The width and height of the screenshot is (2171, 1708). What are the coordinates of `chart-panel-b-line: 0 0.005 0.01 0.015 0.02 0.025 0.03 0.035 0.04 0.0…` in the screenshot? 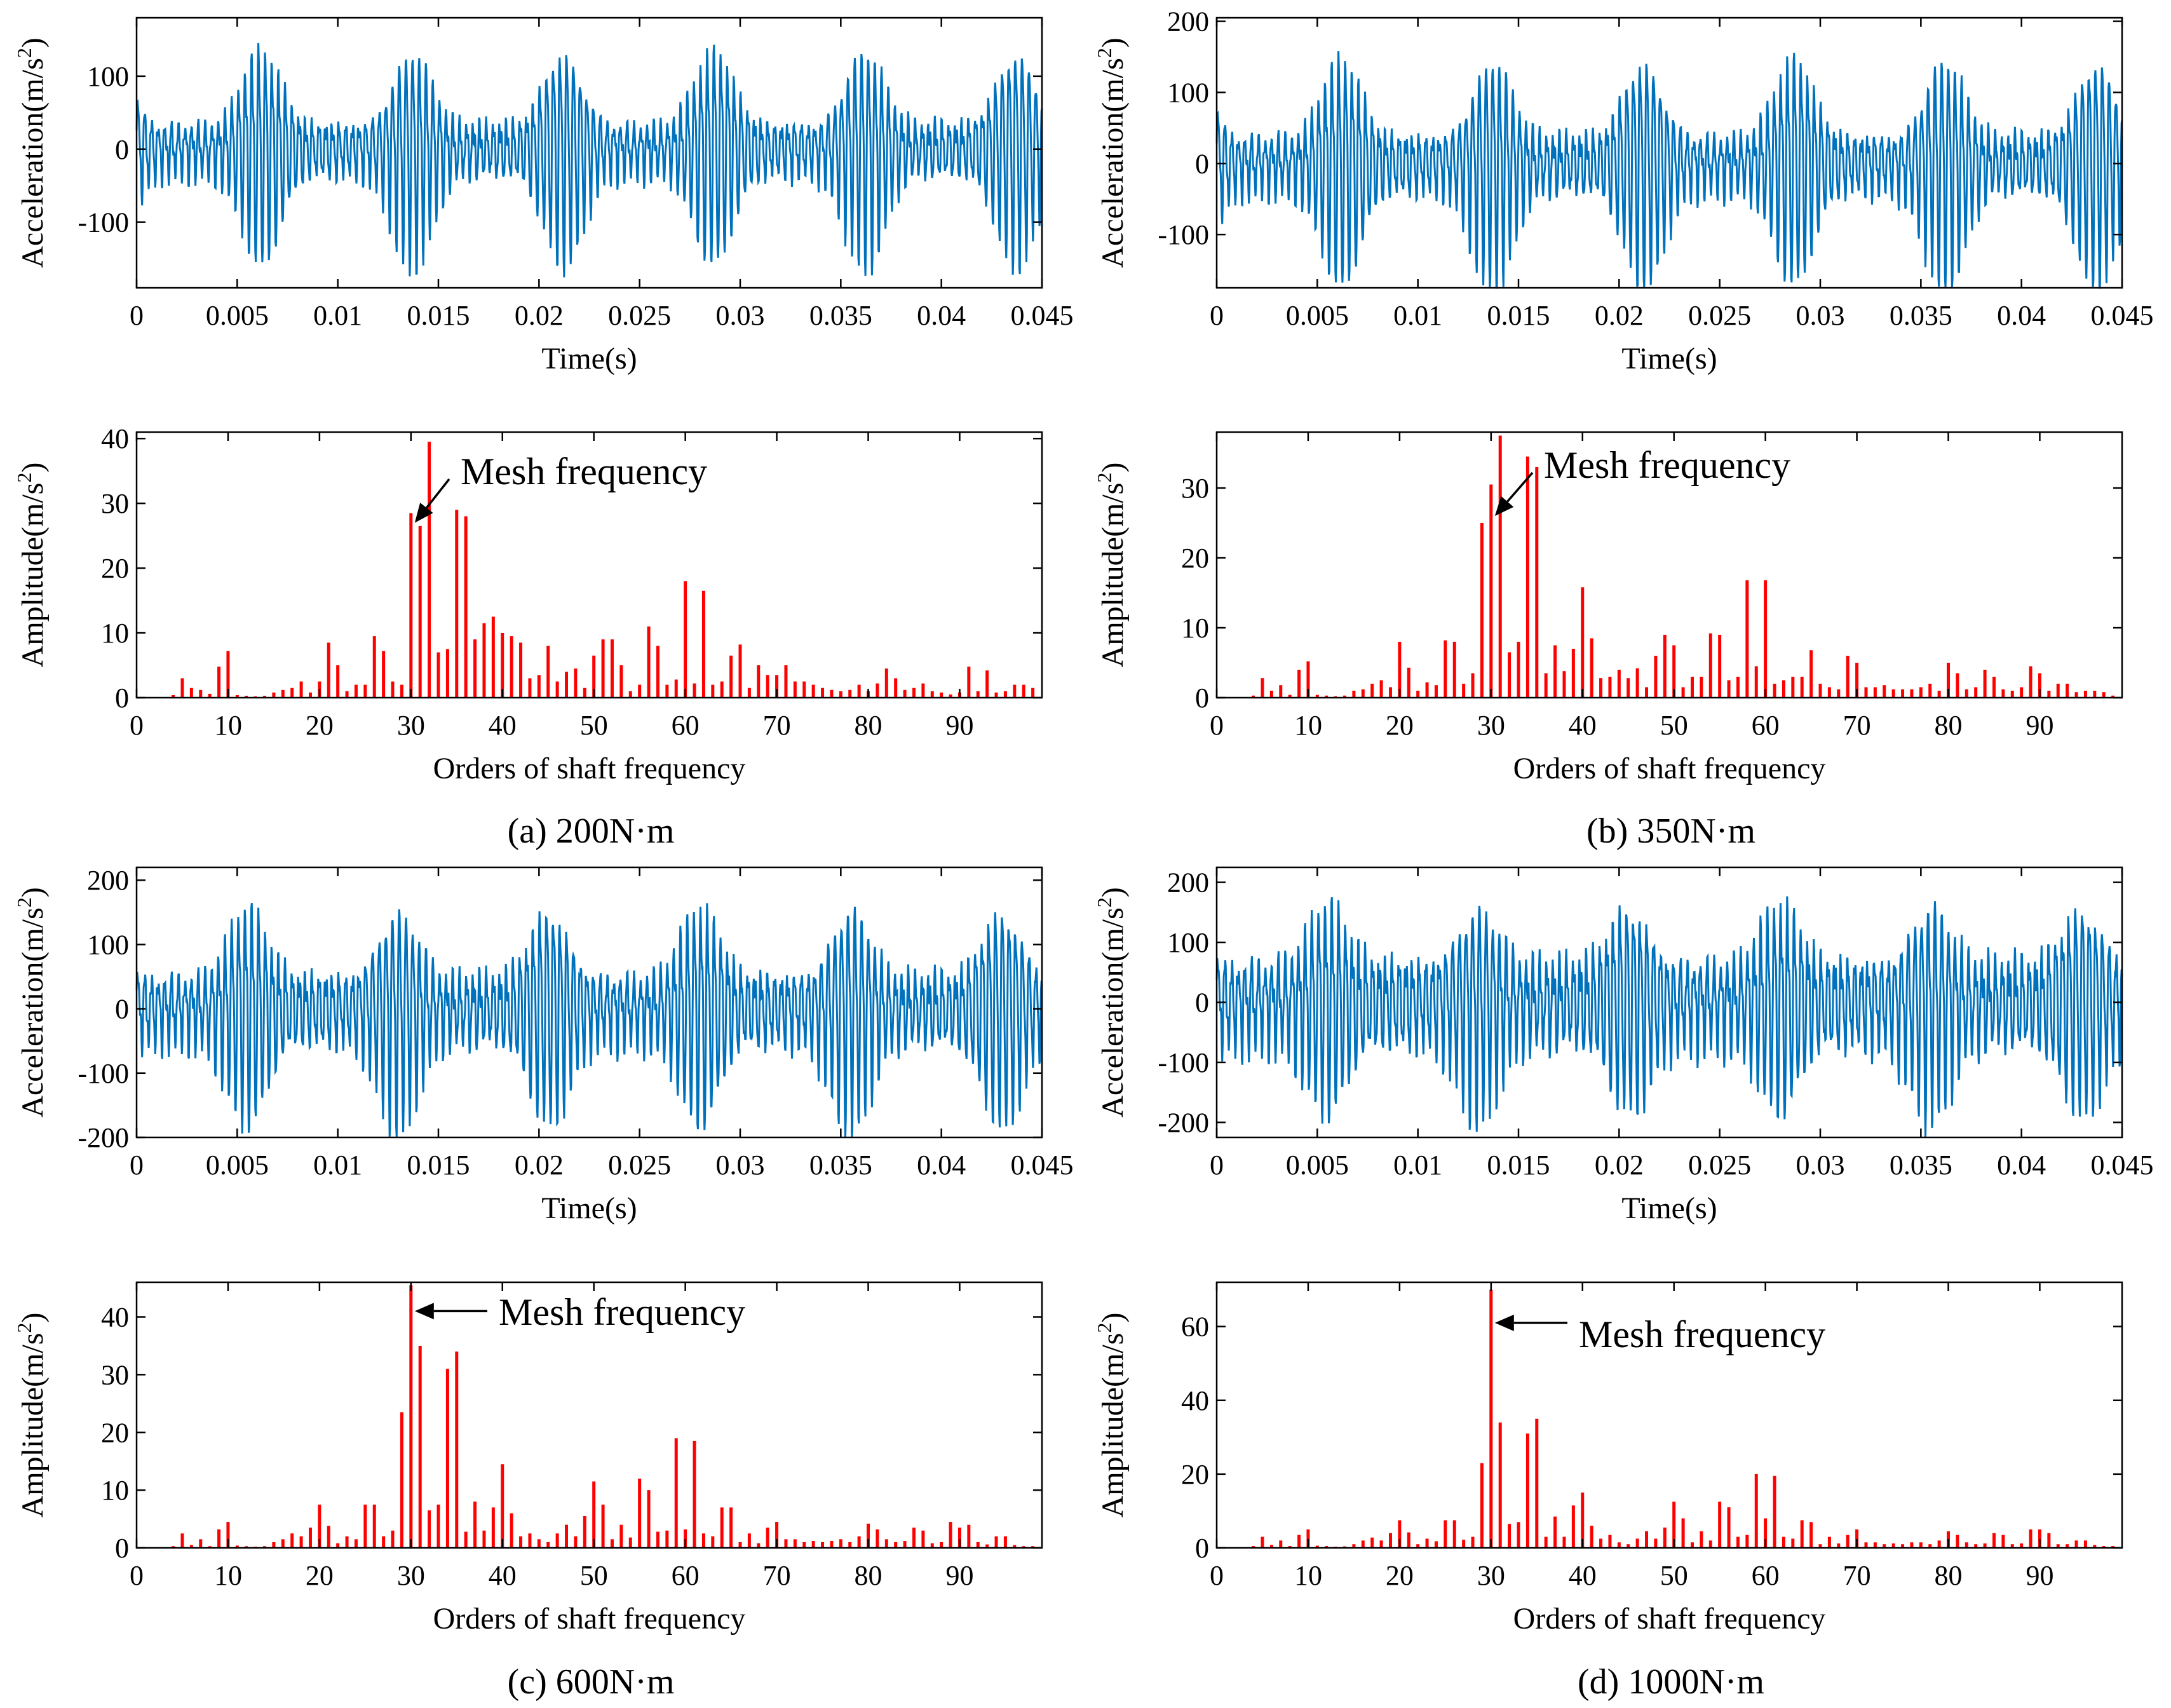 It's located at (1623, 191).